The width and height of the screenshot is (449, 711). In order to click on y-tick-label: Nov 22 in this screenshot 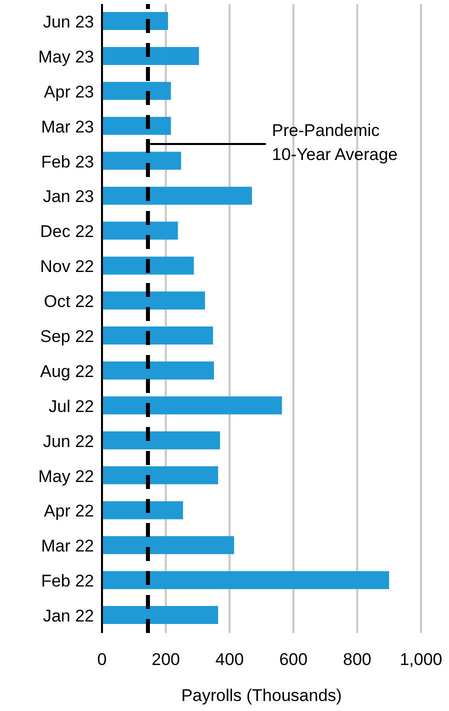, I will do `click(67, 266)`.